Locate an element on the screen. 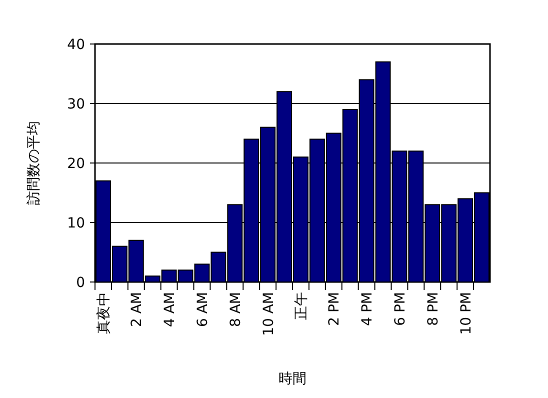 This screenshot has height=398, width=548. x-tick-label: 正午 is located at coordinates (302, 306).